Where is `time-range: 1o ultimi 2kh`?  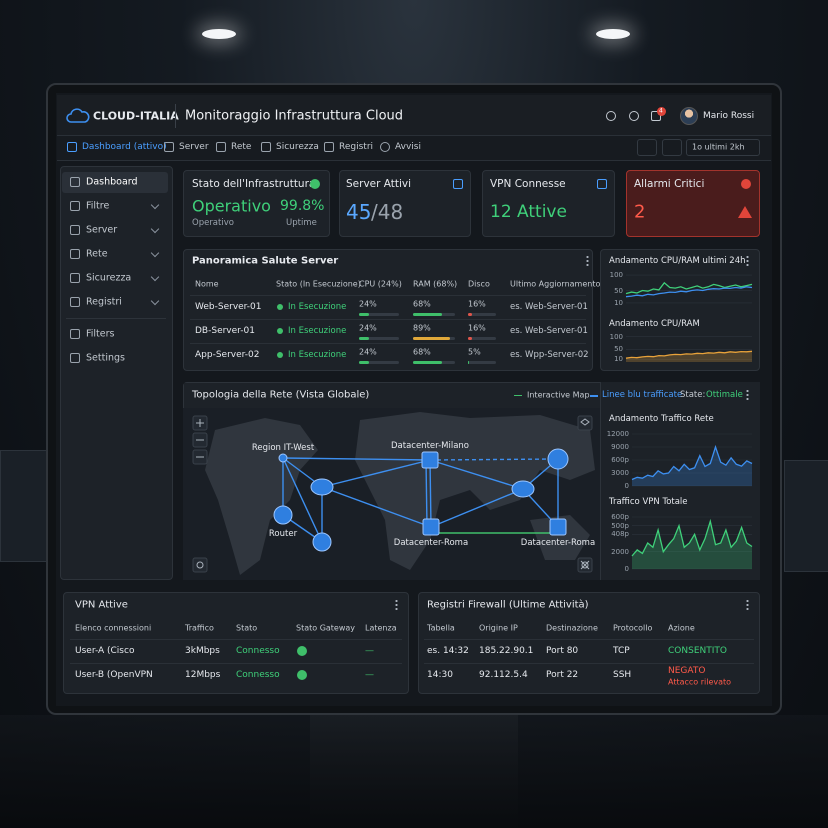
time-range: 1o ultimi 2kh is located at coordinates (718, 147).